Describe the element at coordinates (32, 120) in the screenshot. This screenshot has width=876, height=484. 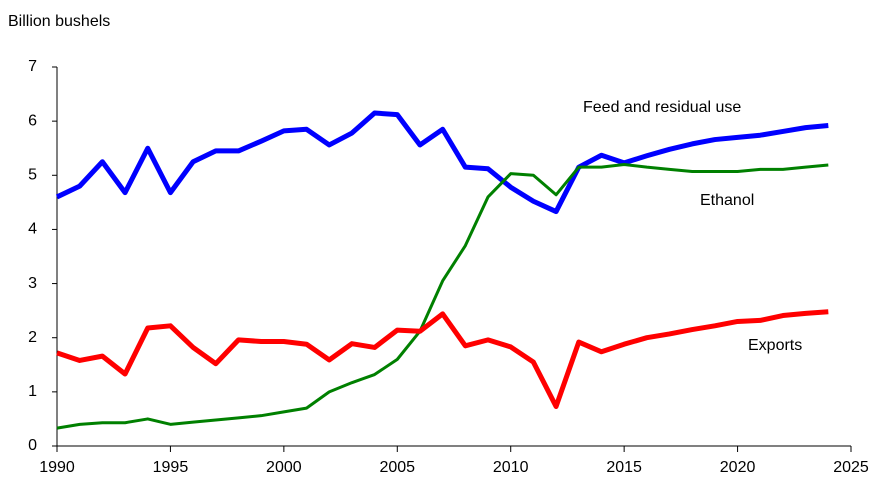
I see `y-tick-label: 6` at that location.